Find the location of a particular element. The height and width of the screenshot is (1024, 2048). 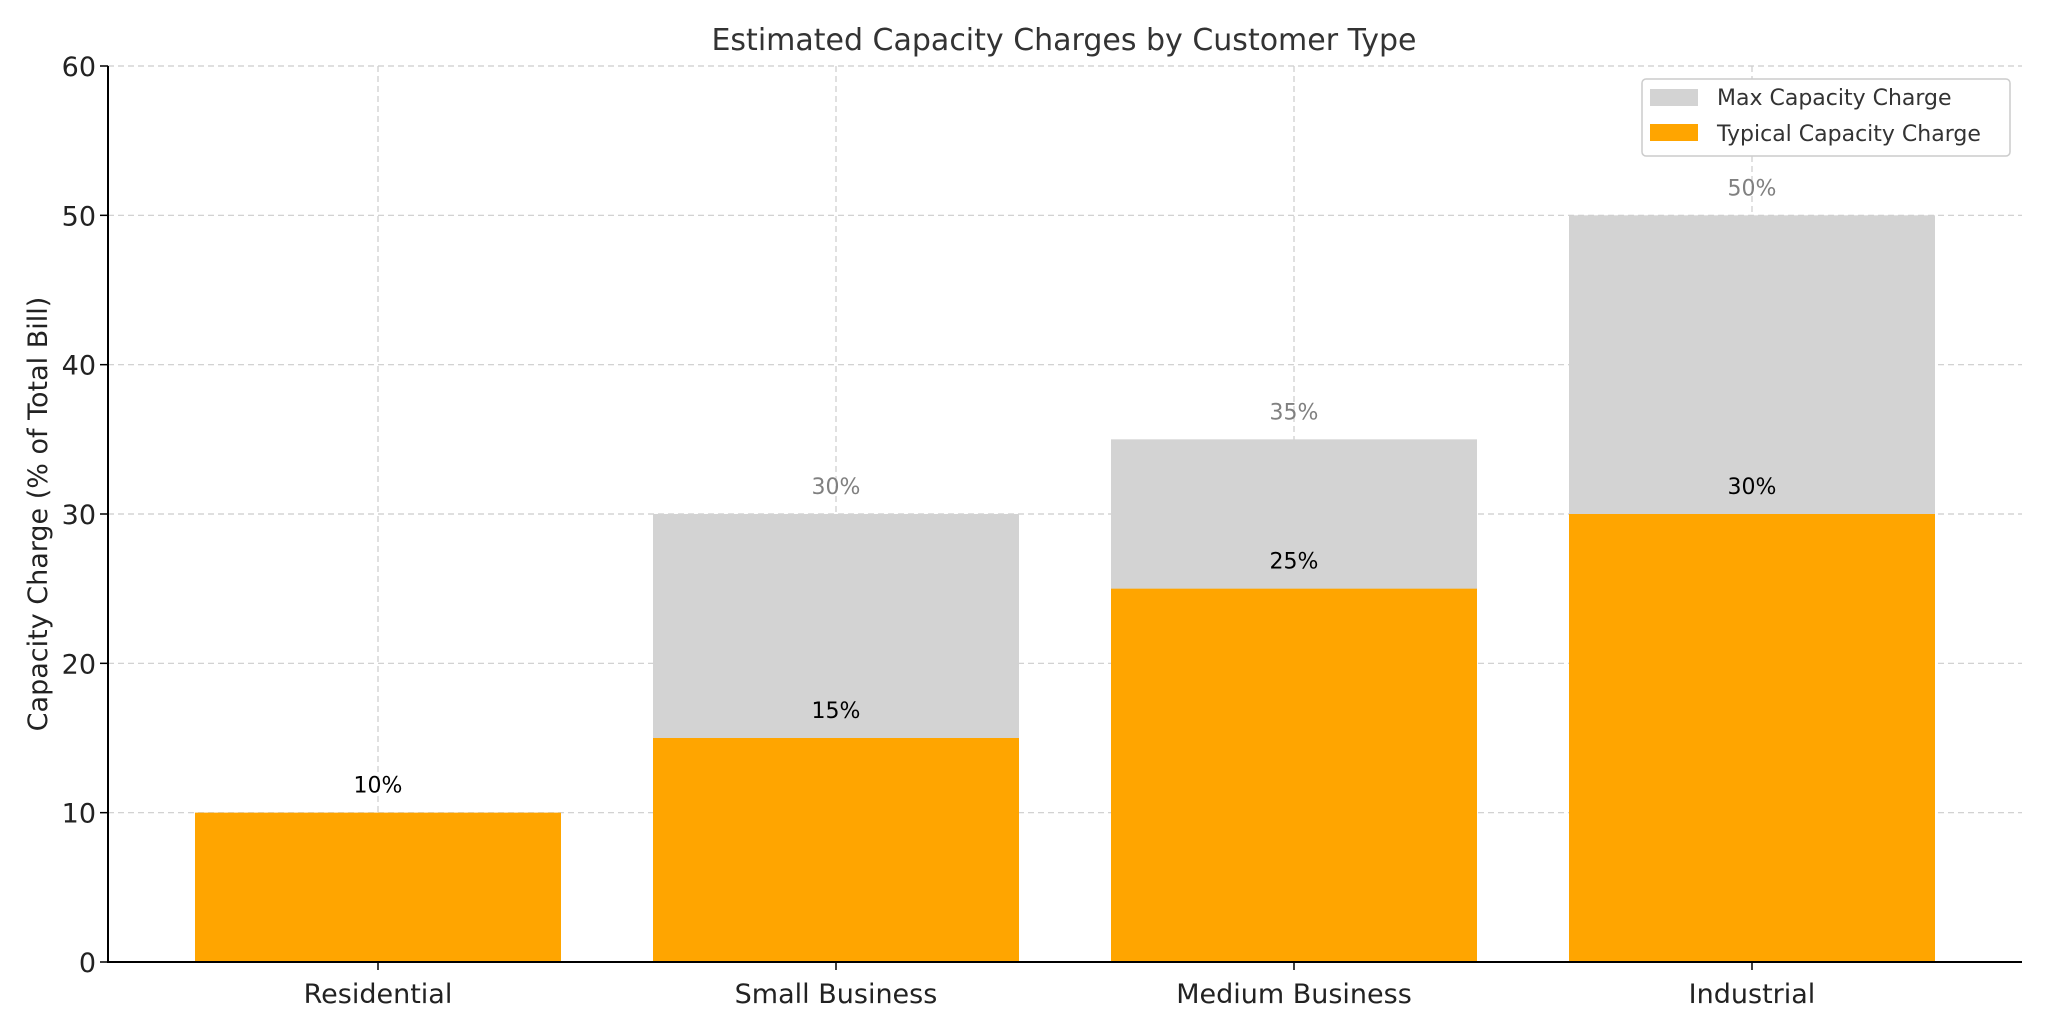

x-tick-label: Industrial is located at coordinates (1752, 994).